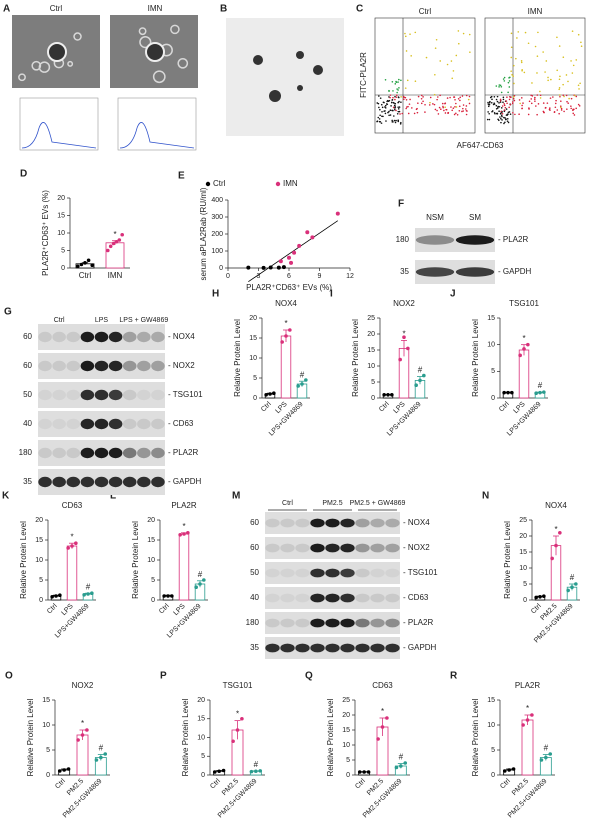  Describe the element at coordinates (418, 622) in the screenshot. I see `protein-name: - PLA2R` at that location.